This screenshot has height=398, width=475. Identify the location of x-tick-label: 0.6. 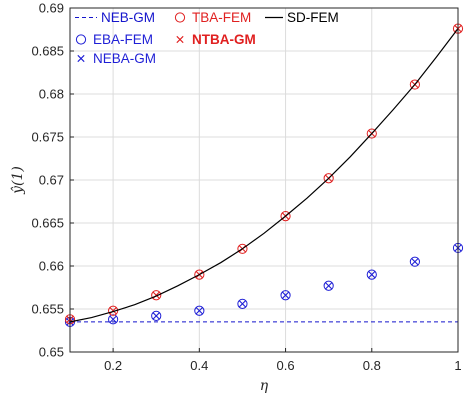
(286, 365).